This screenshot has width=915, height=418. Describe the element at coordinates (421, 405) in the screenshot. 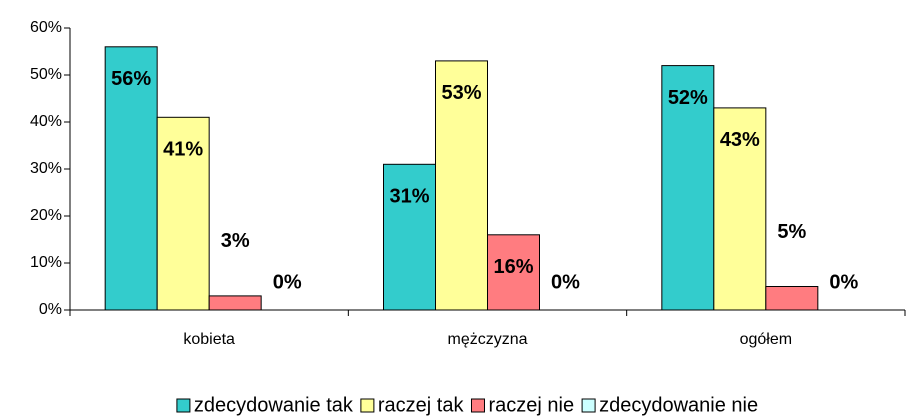

I see `legend-label: raczej tak` at that location.